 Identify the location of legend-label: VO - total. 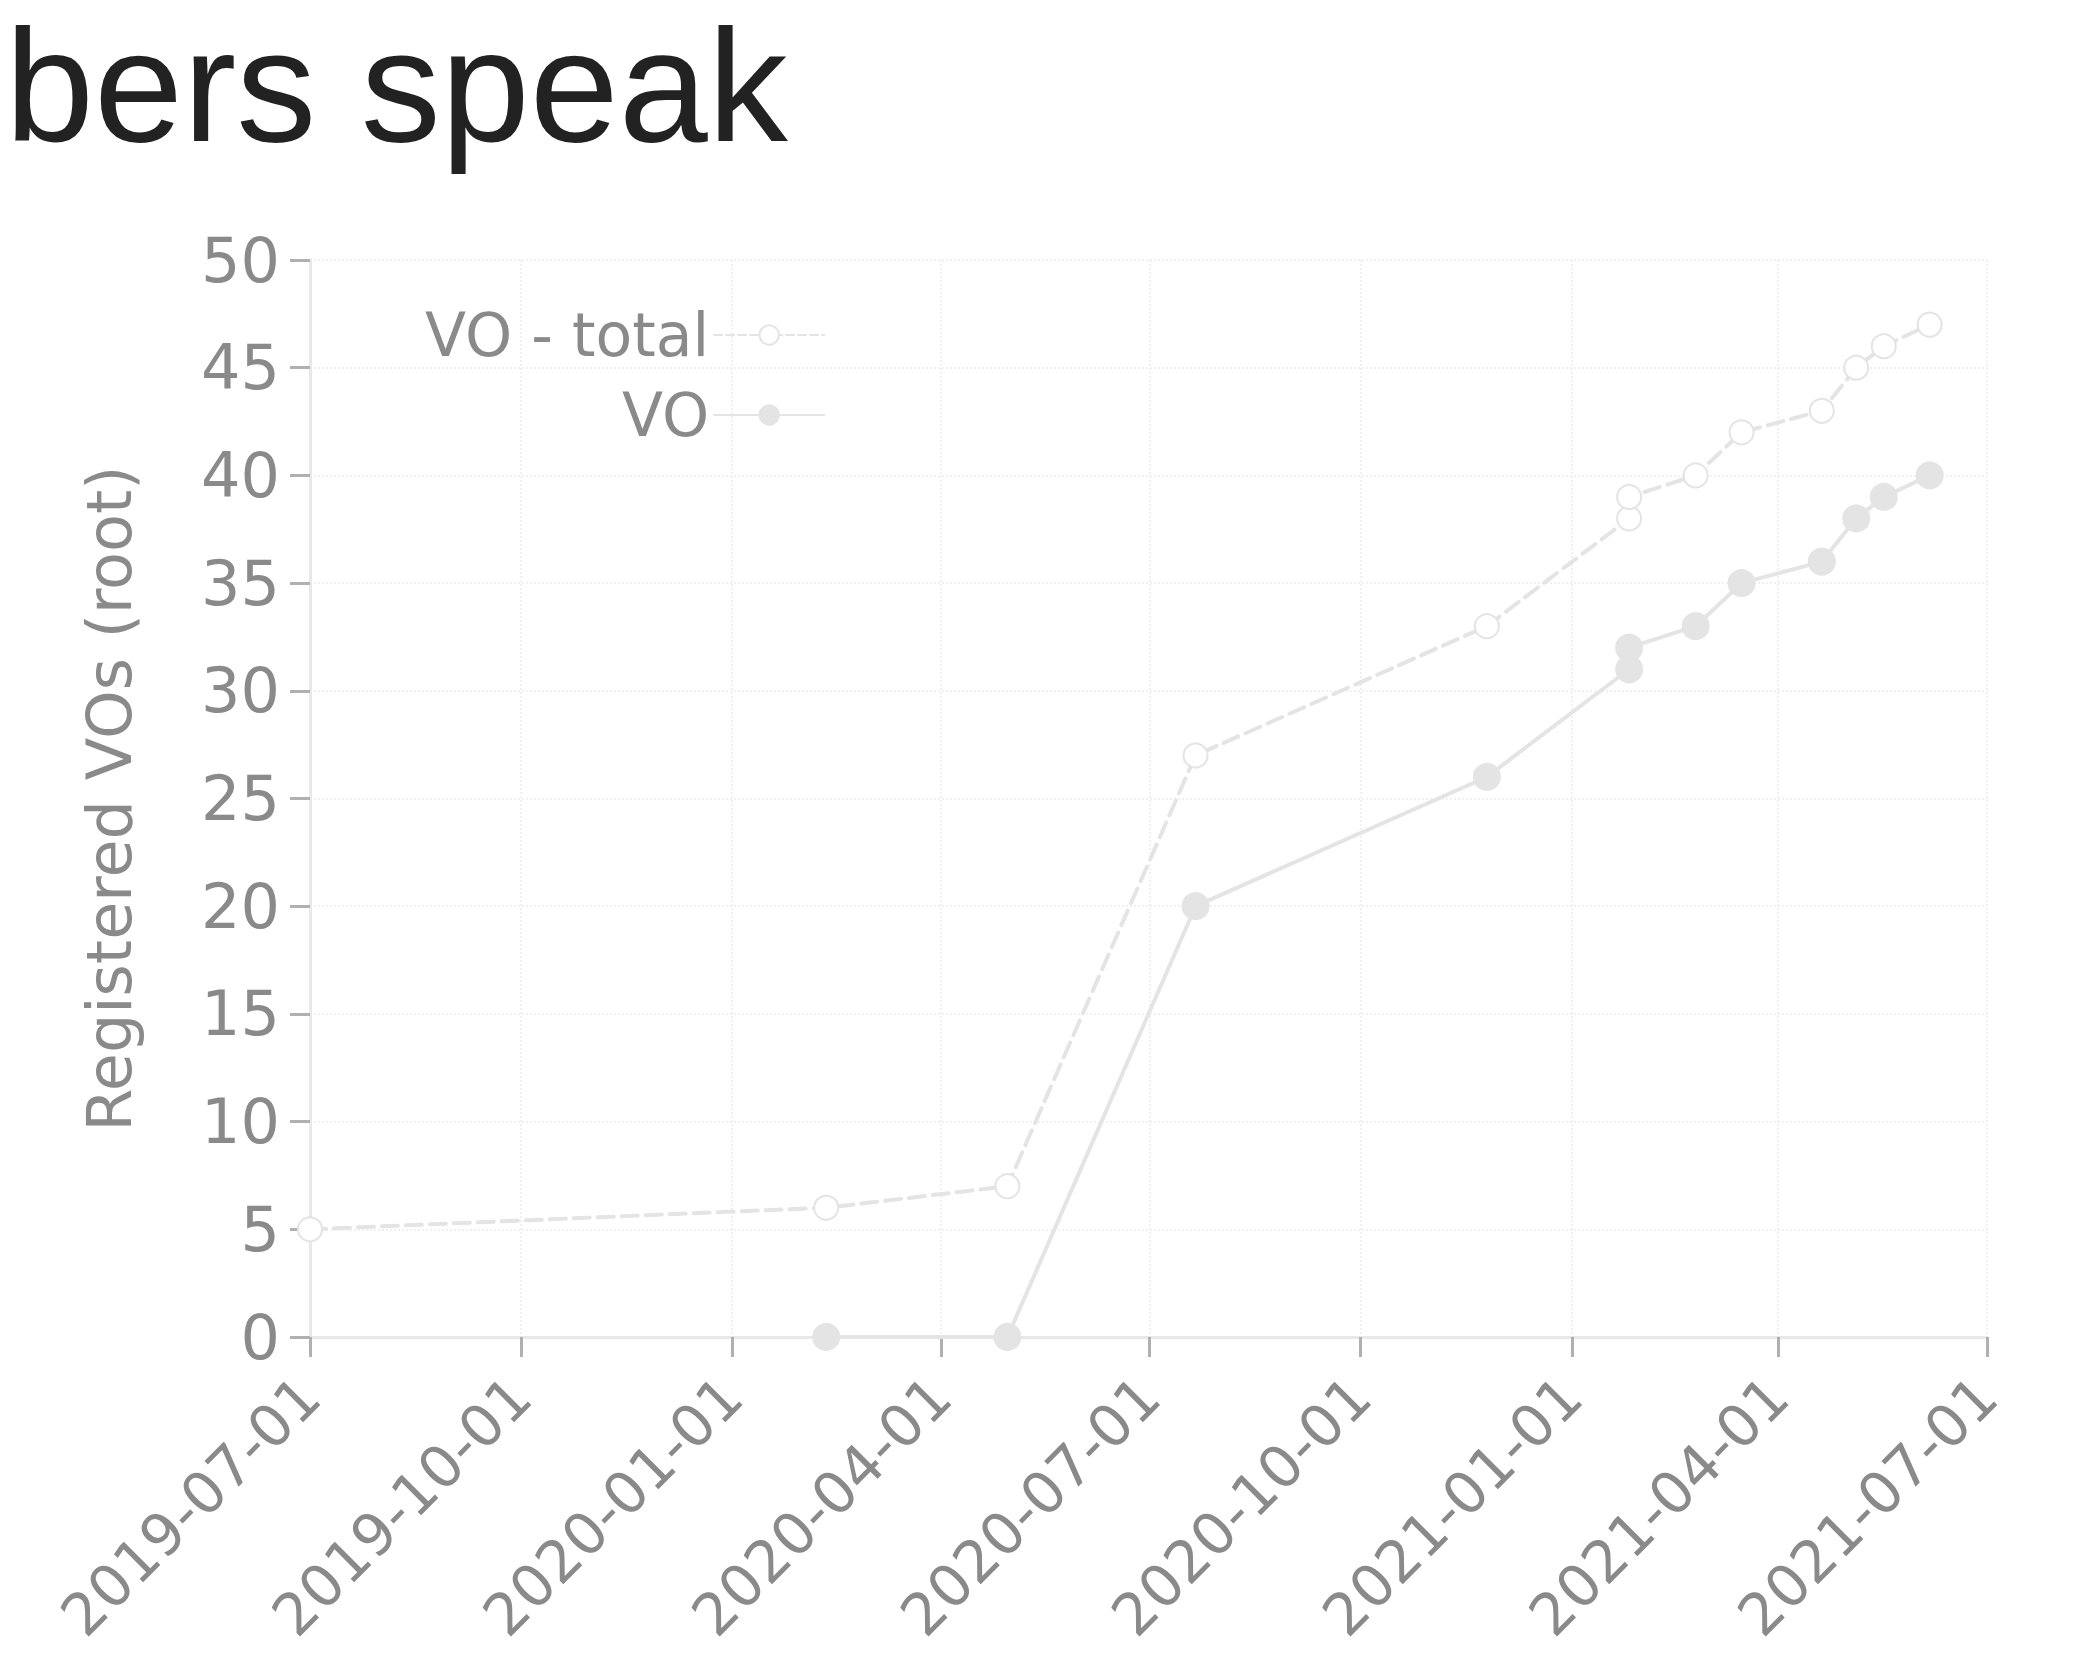
(567, 335).